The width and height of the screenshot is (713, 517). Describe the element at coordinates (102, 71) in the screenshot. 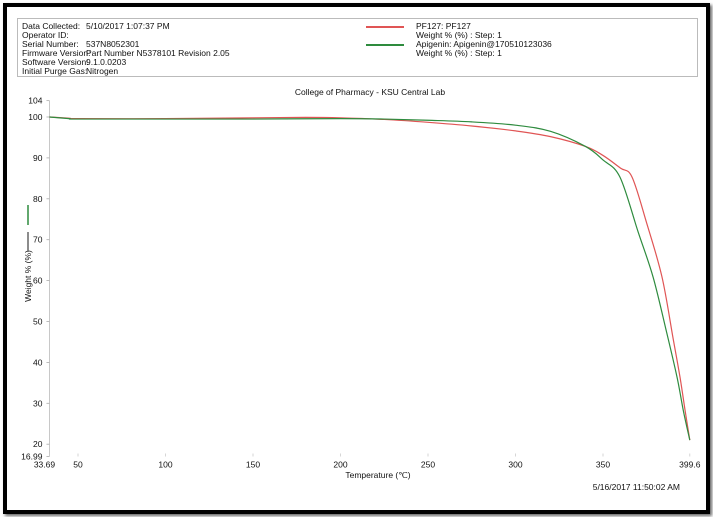

I see `field-value: Nitrogen` at that location.